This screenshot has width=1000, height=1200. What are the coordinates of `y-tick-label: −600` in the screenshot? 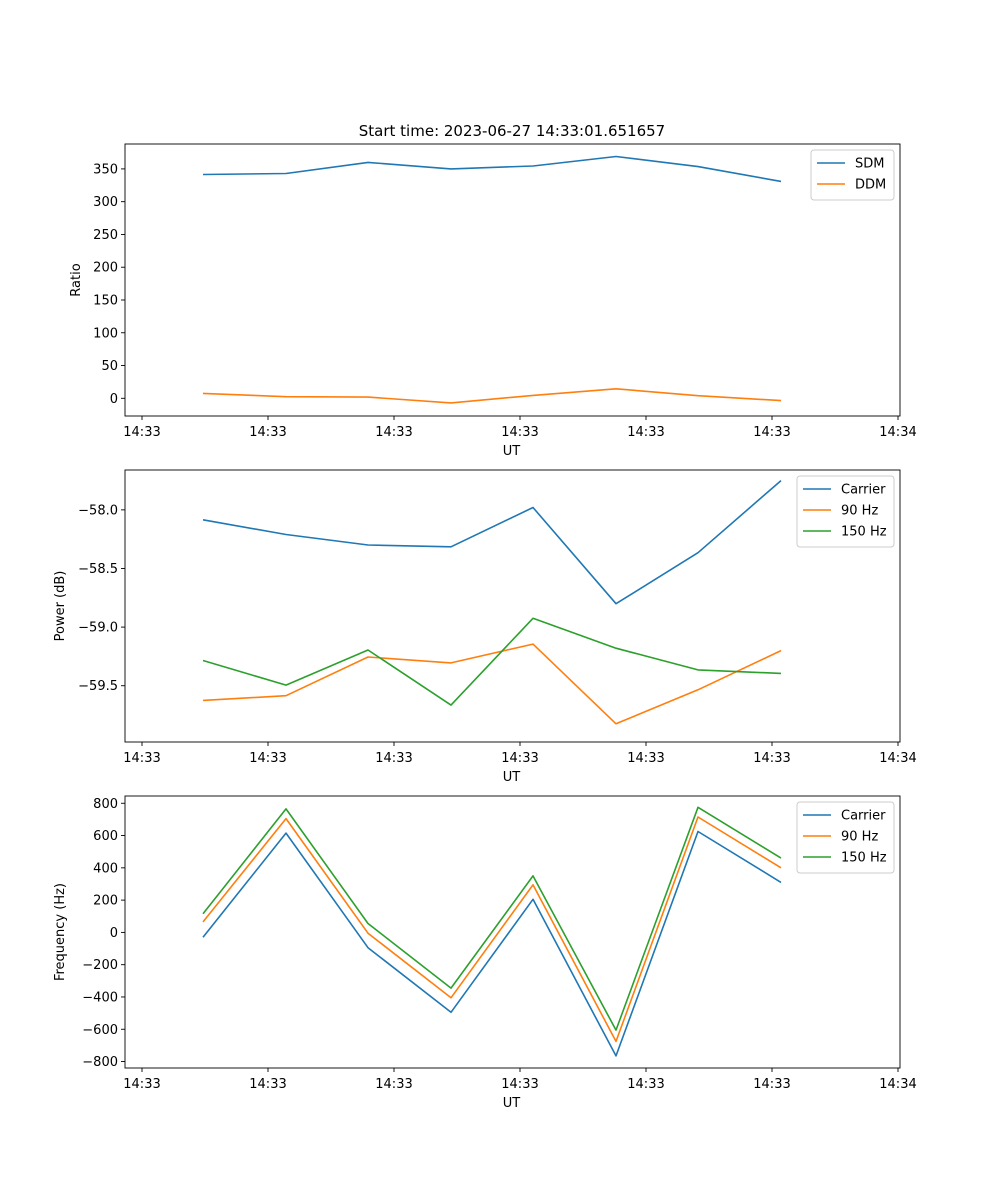 It's located at (100, 1030).